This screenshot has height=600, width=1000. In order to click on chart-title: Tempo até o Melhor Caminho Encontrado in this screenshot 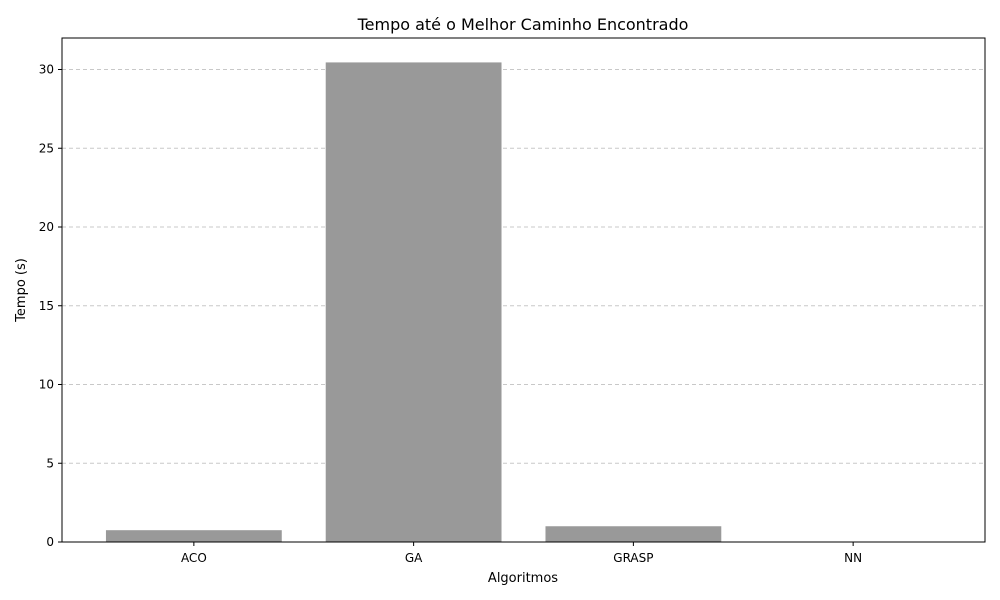, I will do `click(523, 24)`.